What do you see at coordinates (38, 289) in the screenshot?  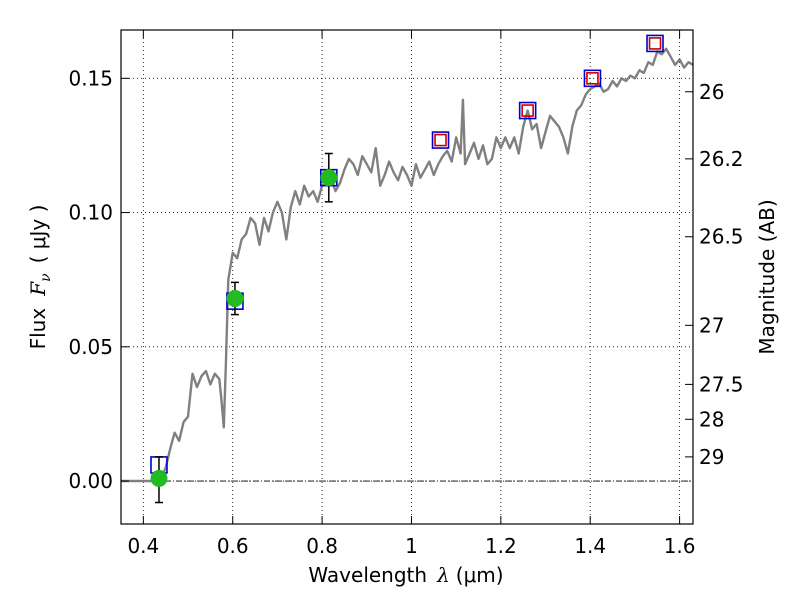 I see `y-axis-label-symbol: F` at bounding box center [38, 289].